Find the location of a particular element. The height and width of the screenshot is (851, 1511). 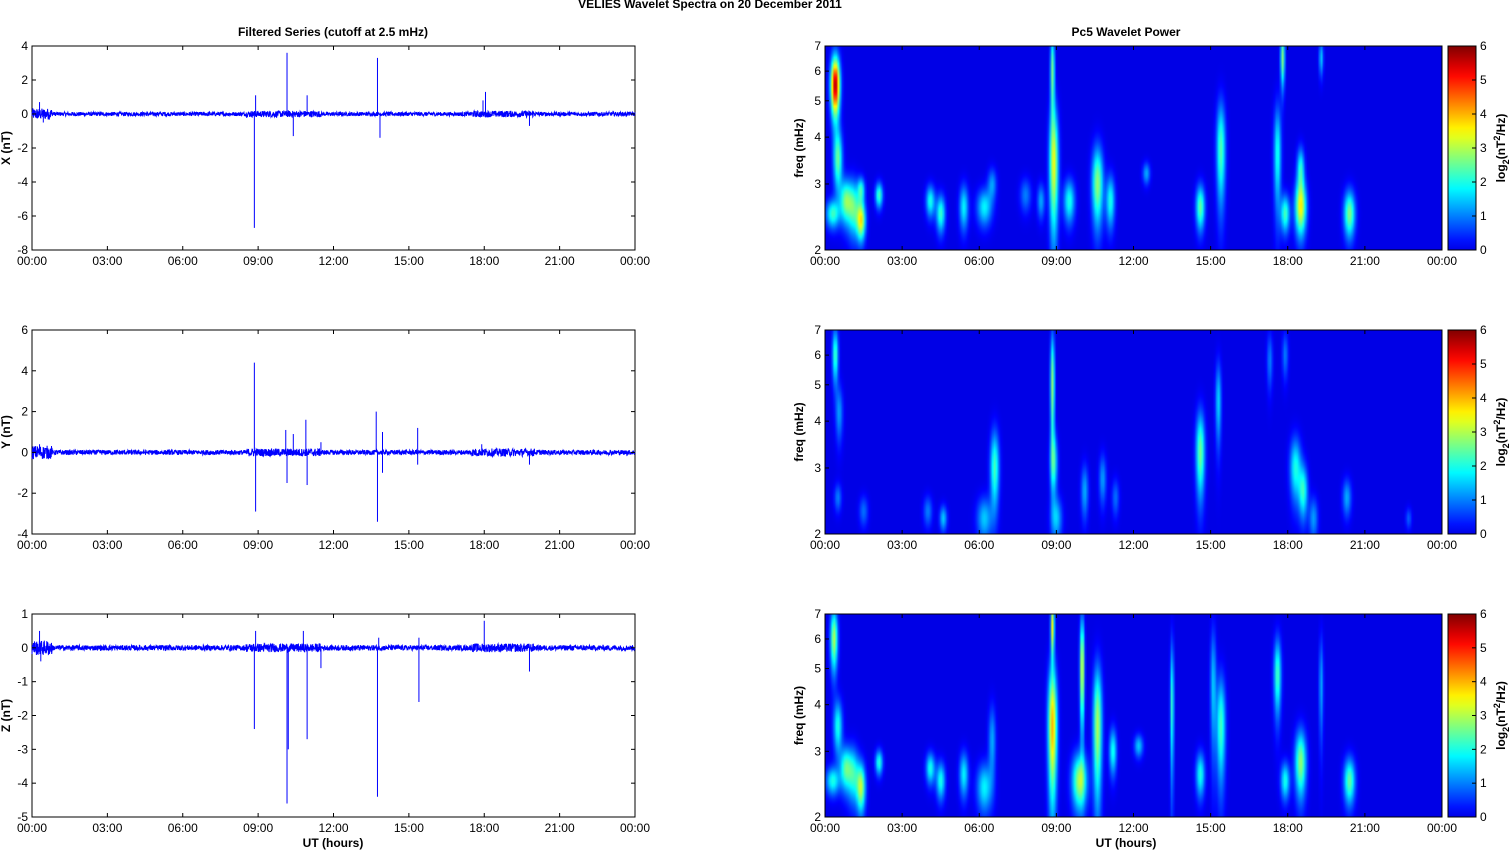

freq-axis-label: freq (mHz) is located at coordinates (799, 715).